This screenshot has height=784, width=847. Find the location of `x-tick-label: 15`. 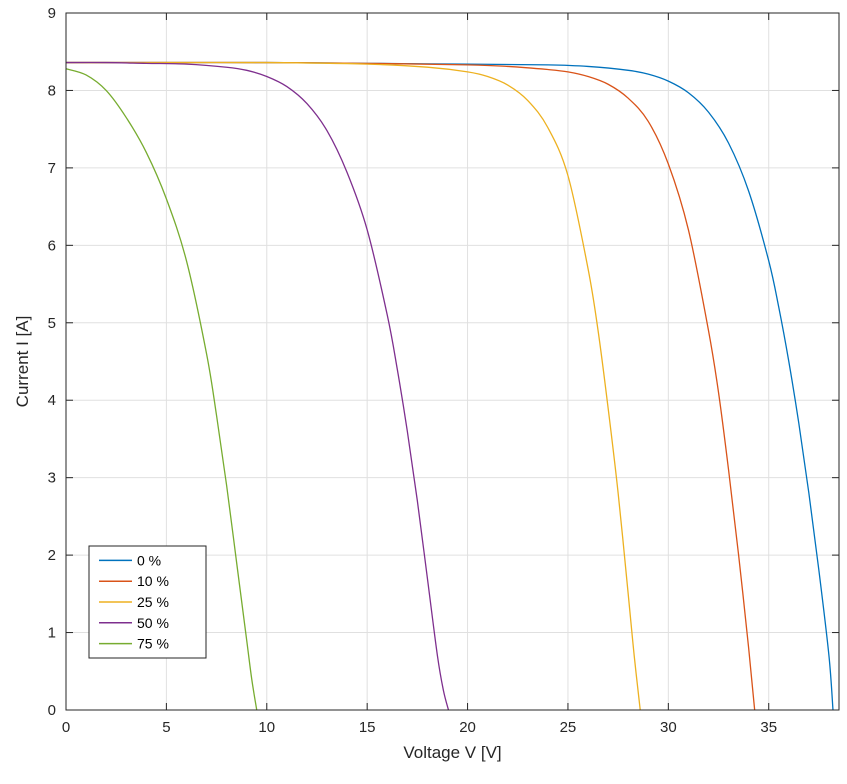

x-tick-label: 15 is located at coordinates (367, 727).